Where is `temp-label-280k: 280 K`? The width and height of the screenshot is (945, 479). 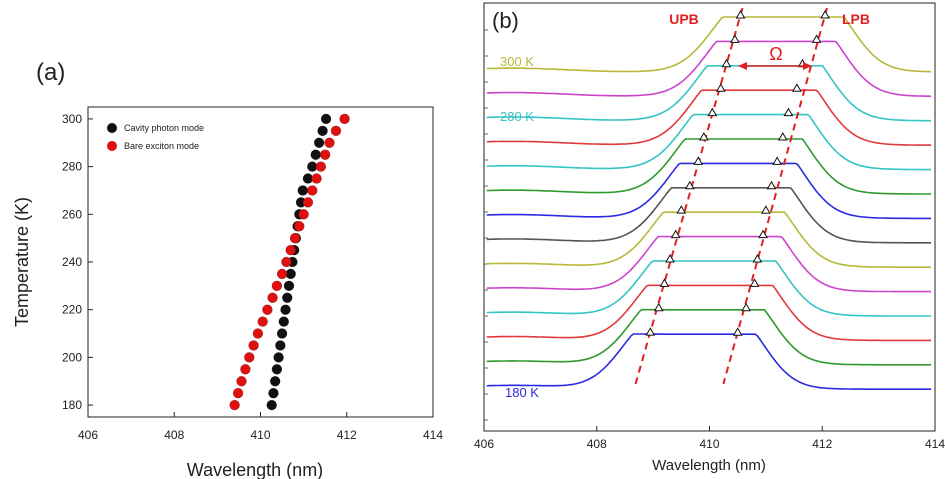
temp-label-280k: 280 K is located at coordinates (517, 116).